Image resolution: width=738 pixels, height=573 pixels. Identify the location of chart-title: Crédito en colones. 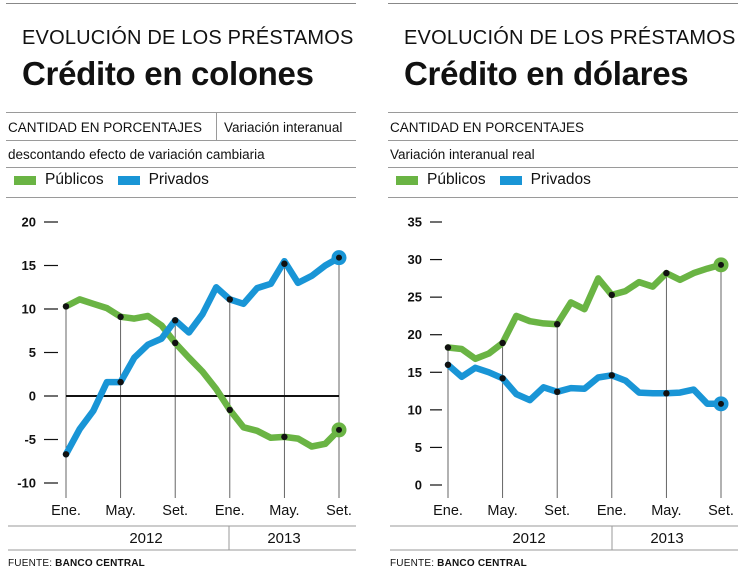
(168, 73).